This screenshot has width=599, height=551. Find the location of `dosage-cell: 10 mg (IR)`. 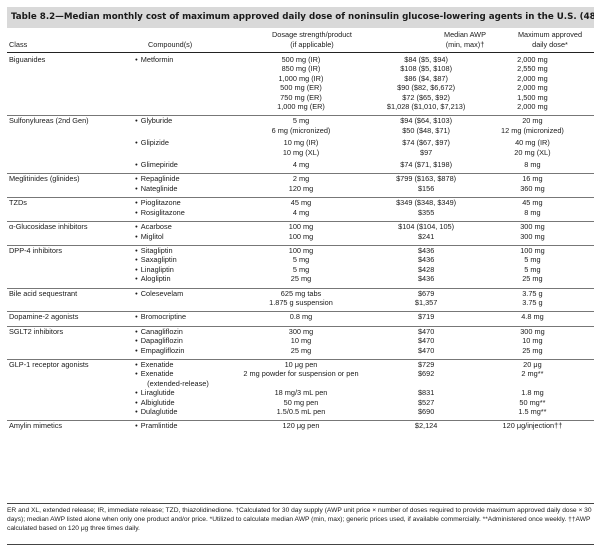

dosage-cell: 10 mg (IR) is located at coordinates (301, 143).